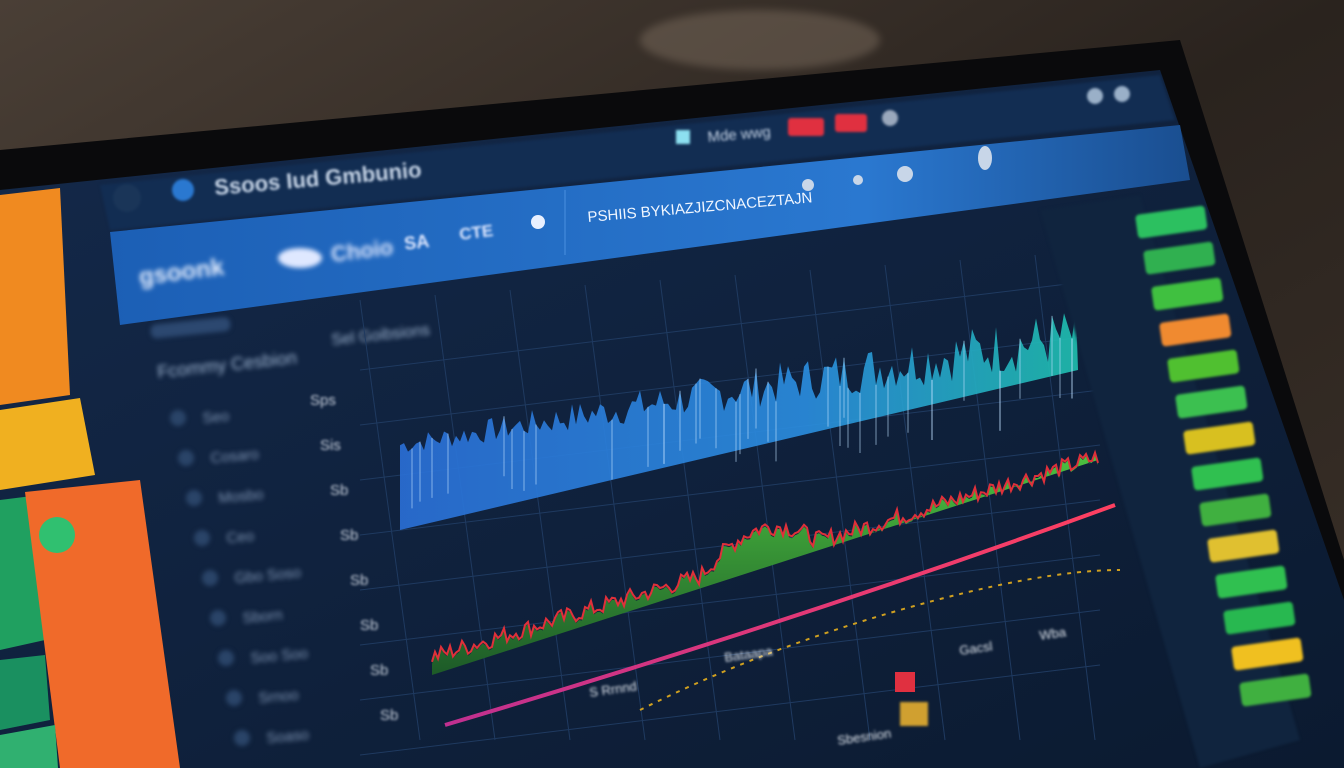  Describe the element at coordinates (864, 737) in the screenshot. I see `chart-annotation: Sbesnion` at that location.